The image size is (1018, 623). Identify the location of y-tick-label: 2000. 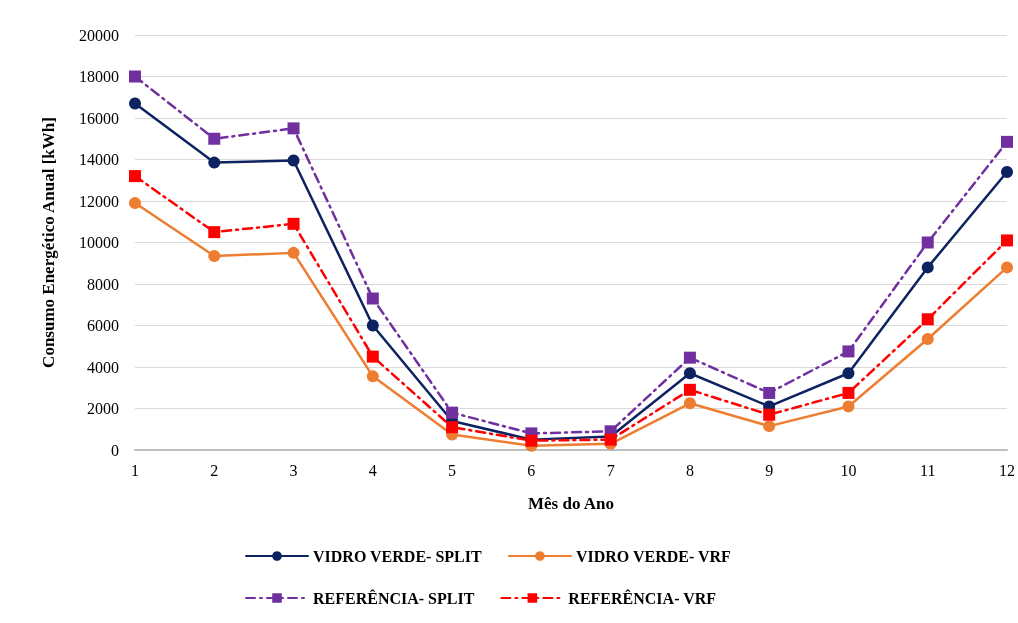
(103, 408).